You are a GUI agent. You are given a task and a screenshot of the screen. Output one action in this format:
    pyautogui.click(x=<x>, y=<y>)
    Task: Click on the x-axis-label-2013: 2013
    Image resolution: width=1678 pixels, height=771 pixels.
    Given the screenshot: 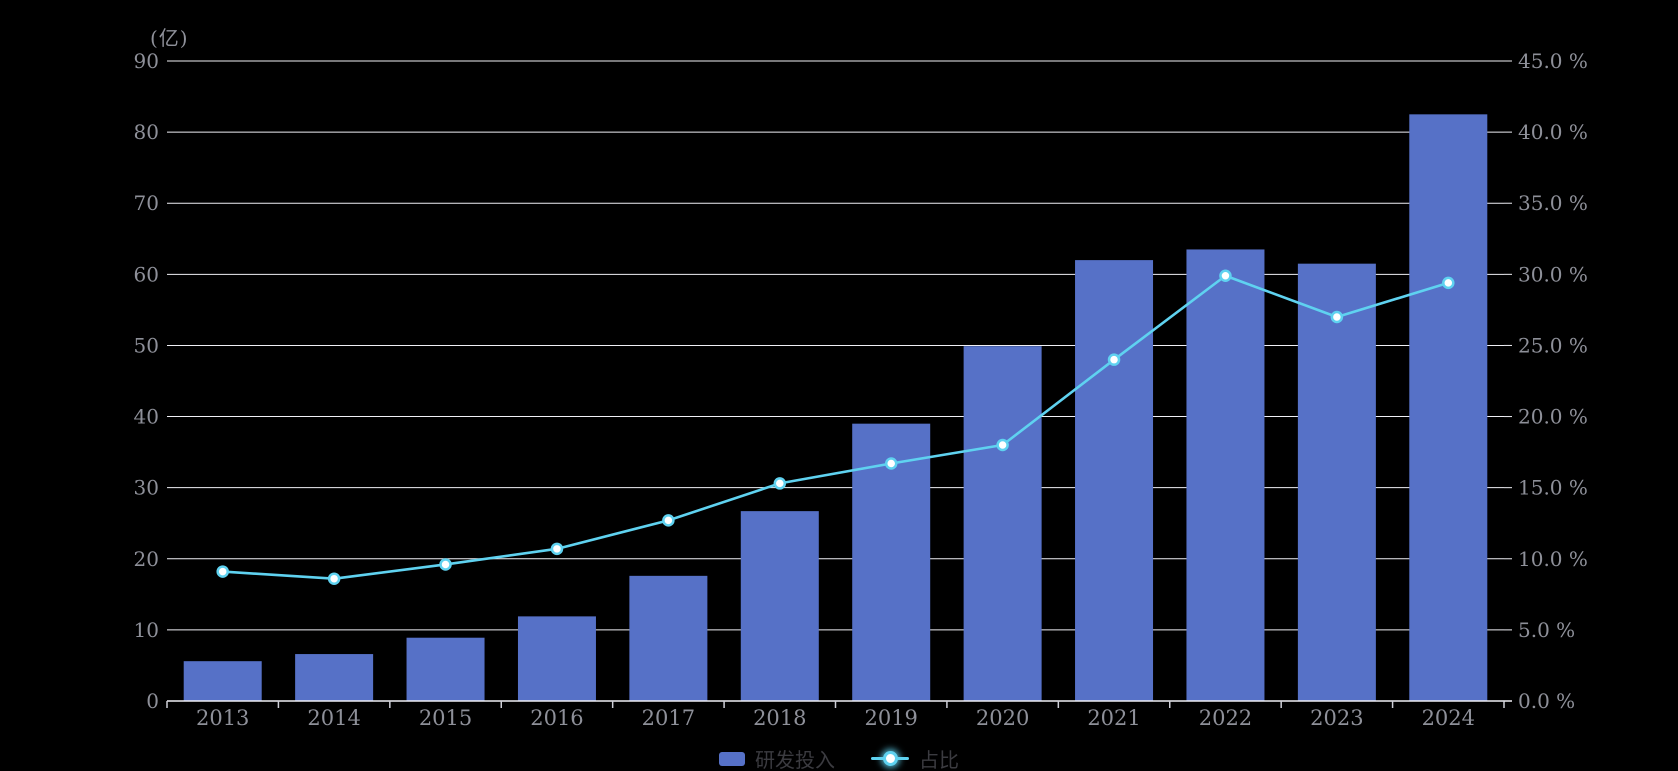 What is the action you would take?
    pyautogui.click(x=222, y=718)
    